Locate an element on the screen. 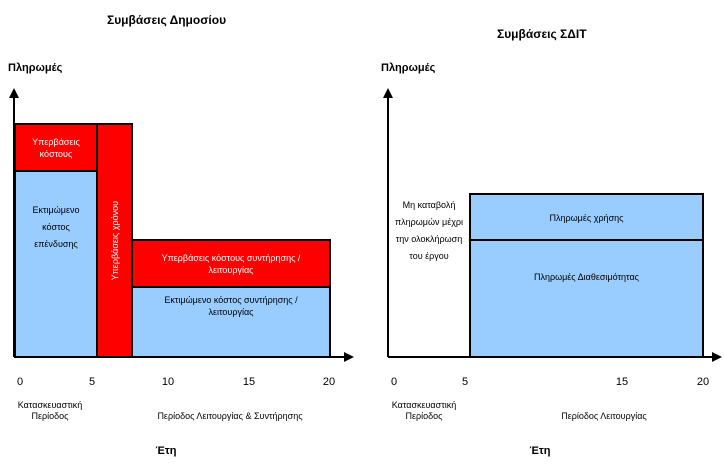  left-ylabel: Πληρωμές is located at coordinates (35, 68).